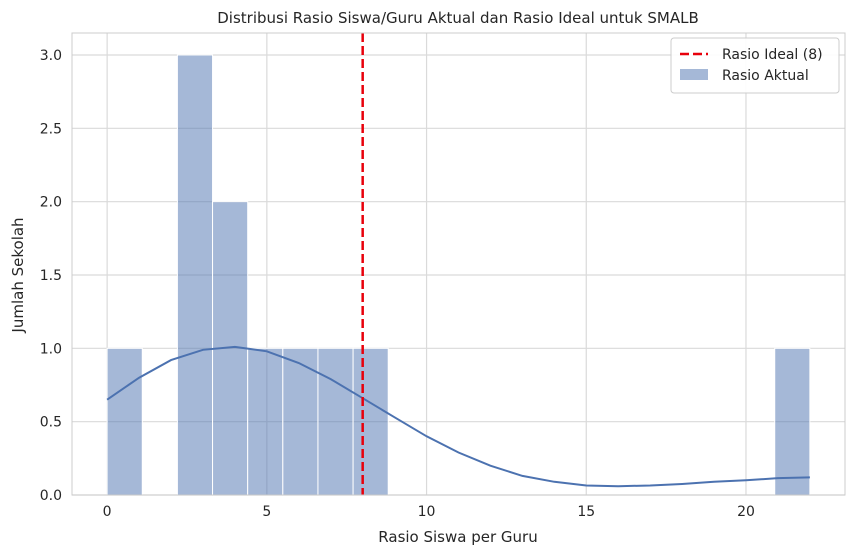  I want to click on x-tick-label: 5, so click(266, 512).